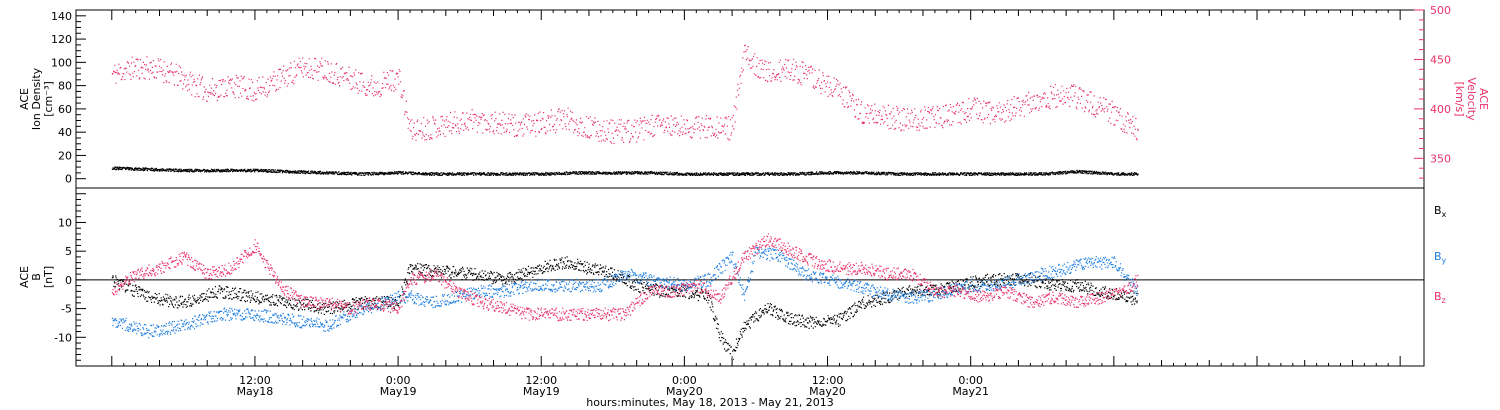  I want to click on density-tick-label: 20, so click(65, 155).